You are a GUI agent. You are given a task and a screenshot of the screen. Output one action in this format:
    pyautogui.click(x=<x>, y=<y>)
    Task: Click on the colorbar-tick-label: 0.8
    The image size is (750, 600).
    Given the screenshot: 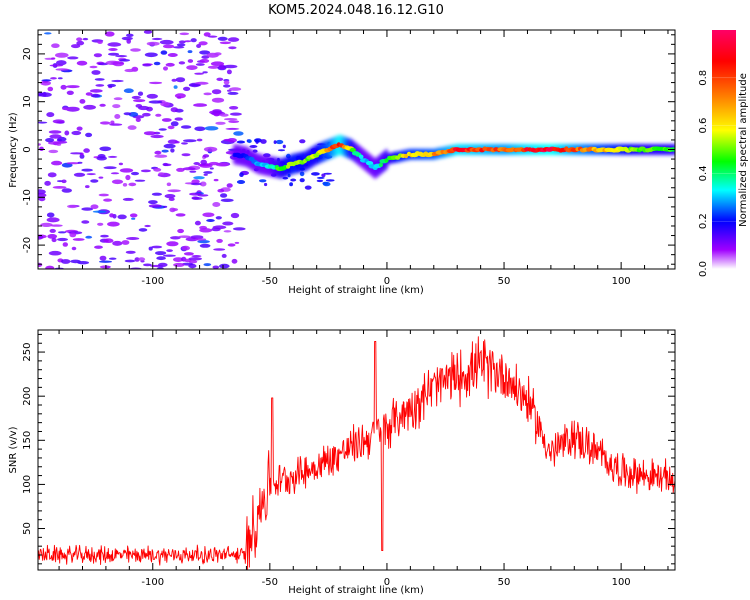 What is the action you would take?
    pyautogui.click(x=703, y=78)
    